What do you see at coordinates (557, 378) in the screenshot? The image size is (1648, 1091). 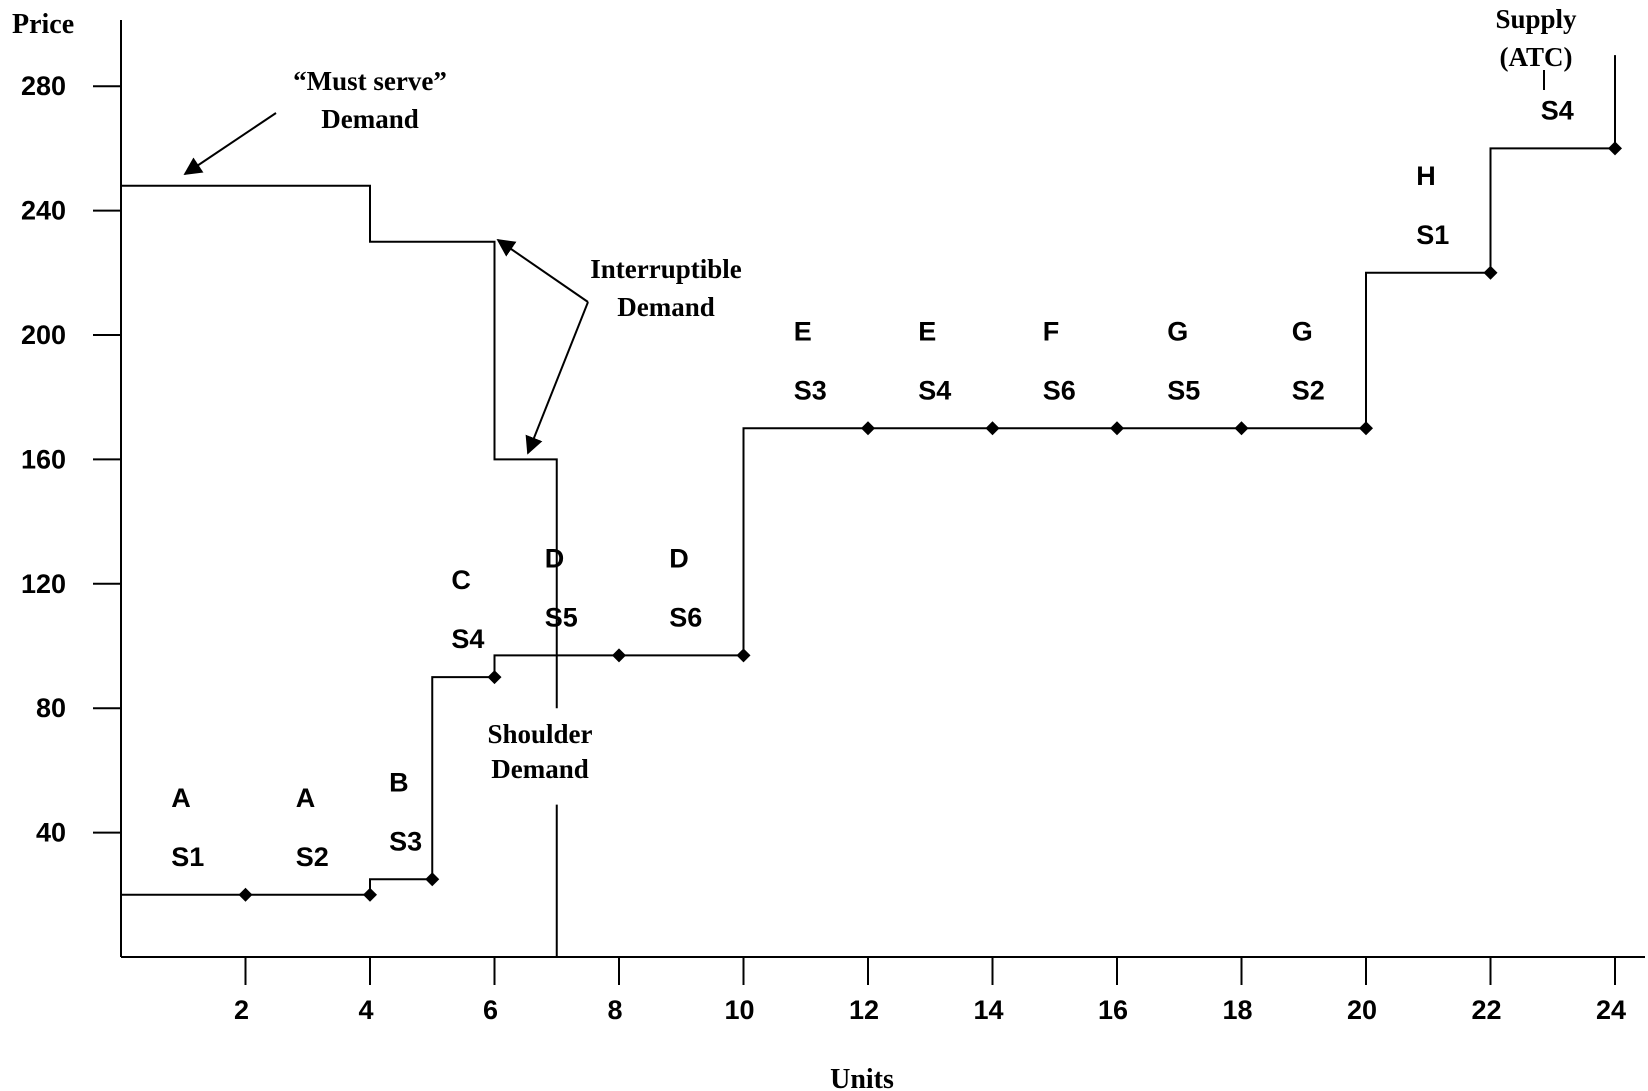 I see `interruptible-arrow-lower` at bounding box center [557, 378].